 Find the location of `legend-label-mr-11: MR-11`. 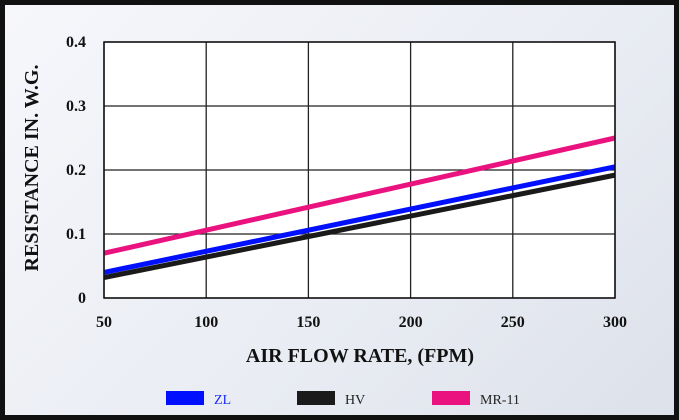

legend-label-mr-11: MR-11 is located at coordinates (500, 400).